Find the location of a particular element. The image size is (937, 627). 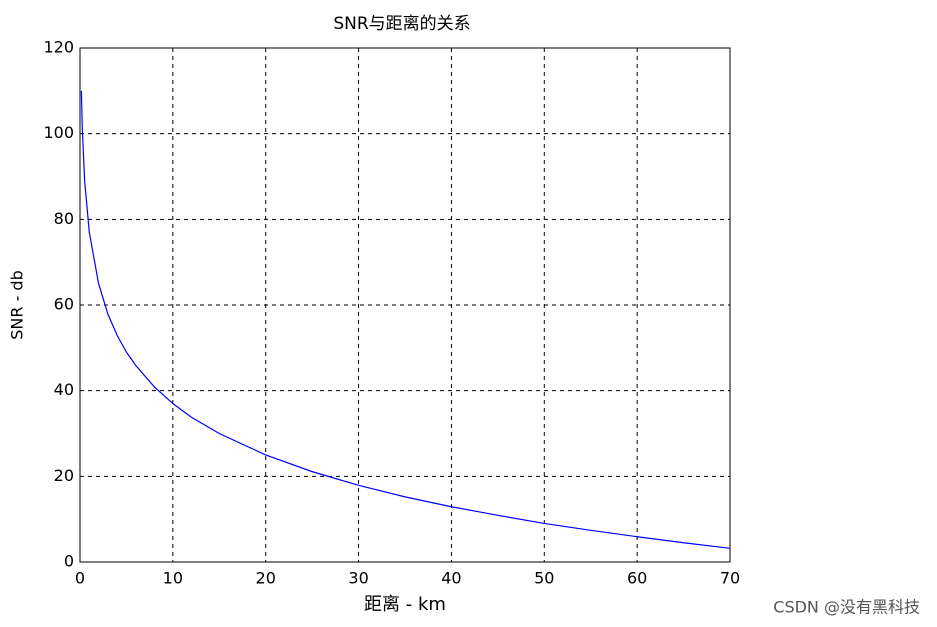

y-tick-label: 20 is located at coordinates (64, 475).